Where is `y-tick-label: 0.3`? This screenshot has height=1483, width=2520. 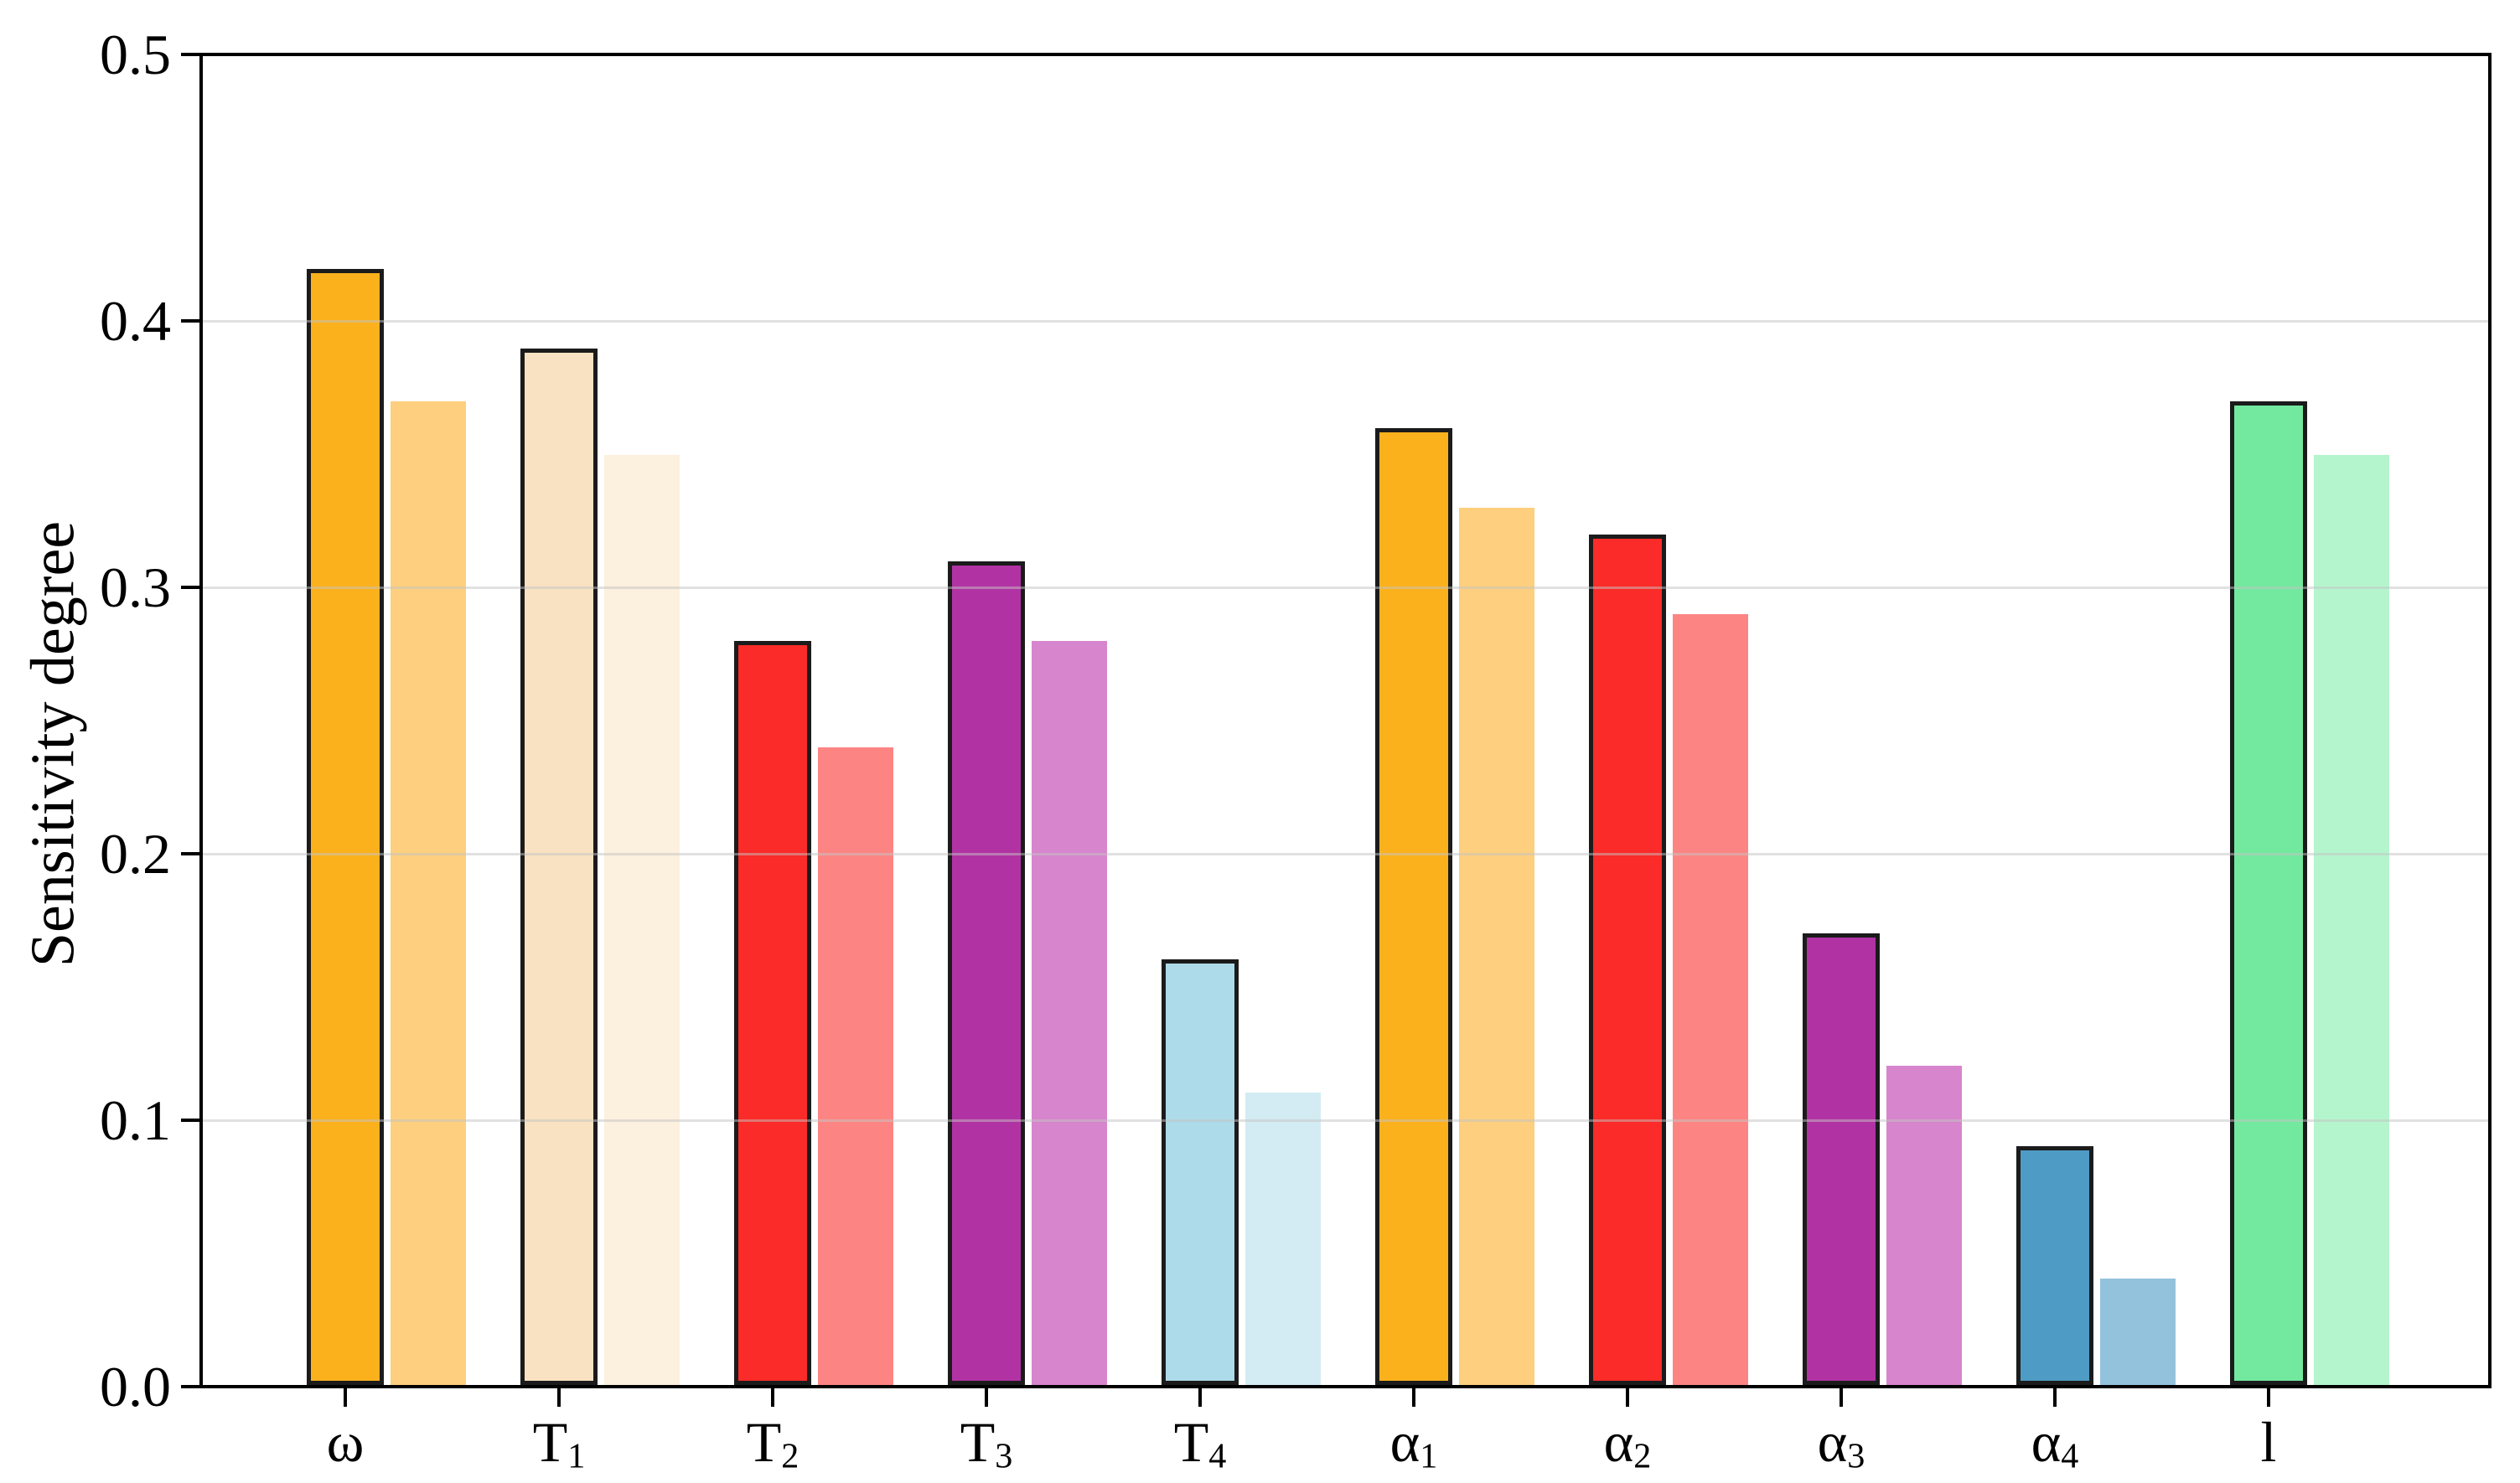
y-tick-label: 0.3 is located at coordinates (135, 587).